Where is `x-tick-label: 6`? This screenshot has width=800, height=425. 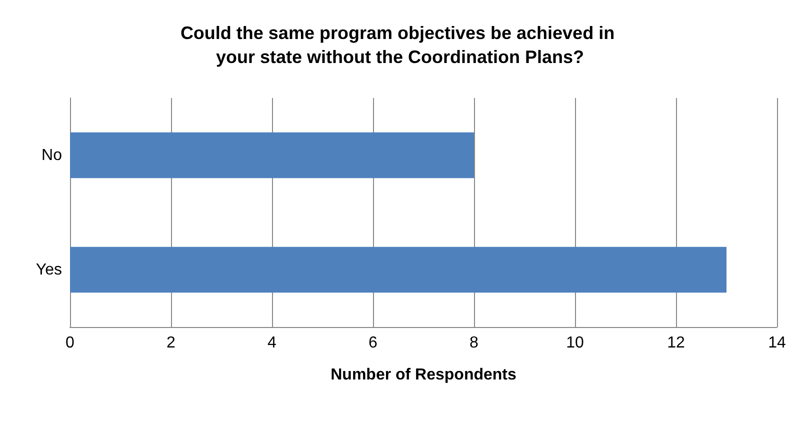 x-tick-label: 6 is located at coordinates (373, 343).